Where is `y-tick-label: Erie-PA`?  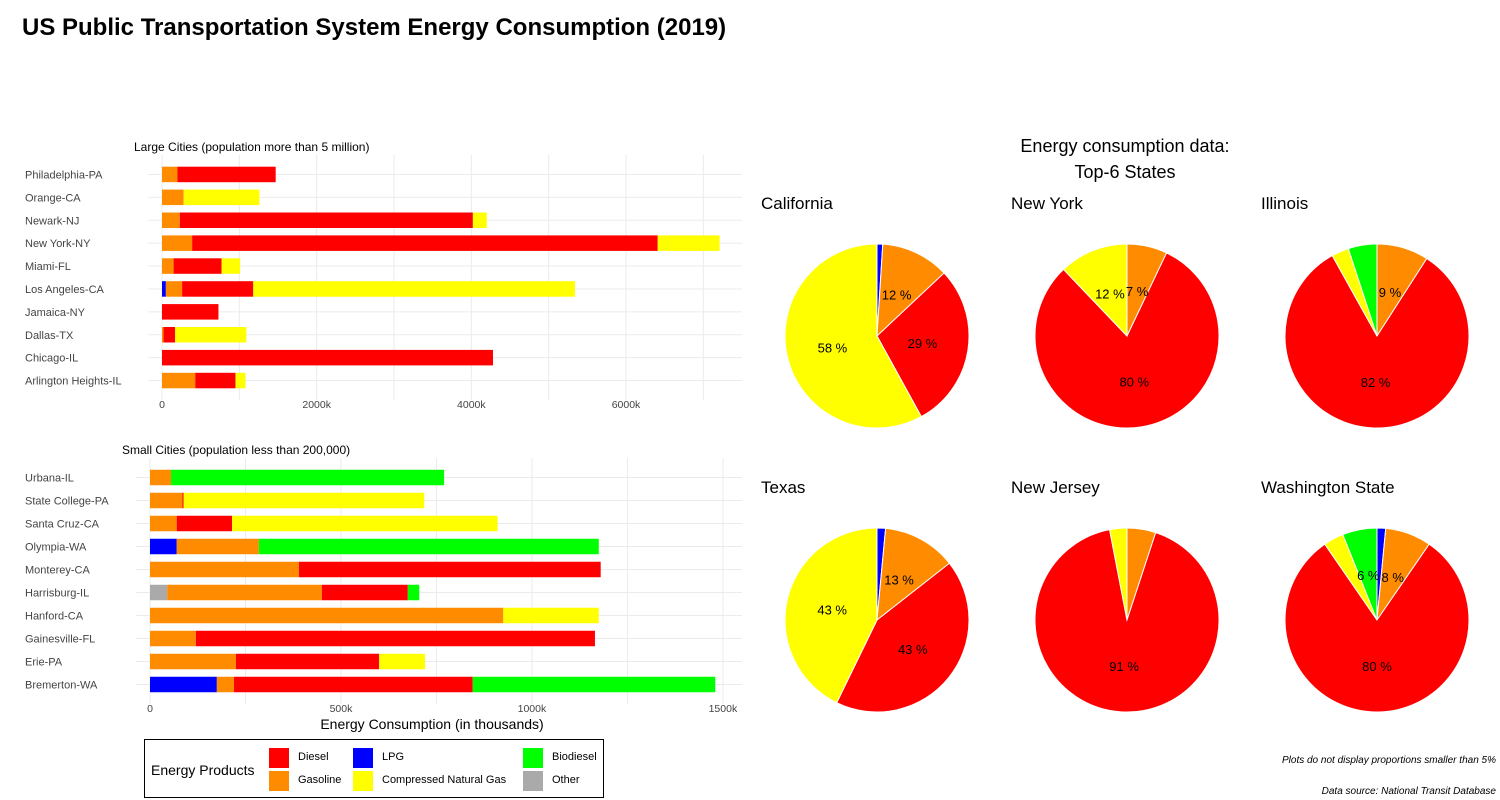
y-tick-label: Erie-PA is located at coordinates (44, 663).